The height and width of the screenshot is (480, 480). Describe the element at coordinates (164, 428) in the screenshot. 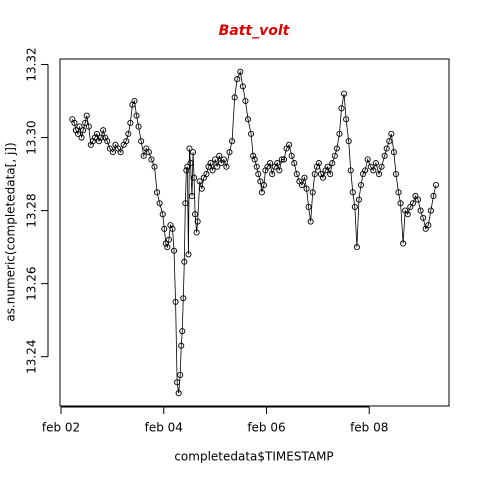

I see `x-tick-label: feb 04` at that location.